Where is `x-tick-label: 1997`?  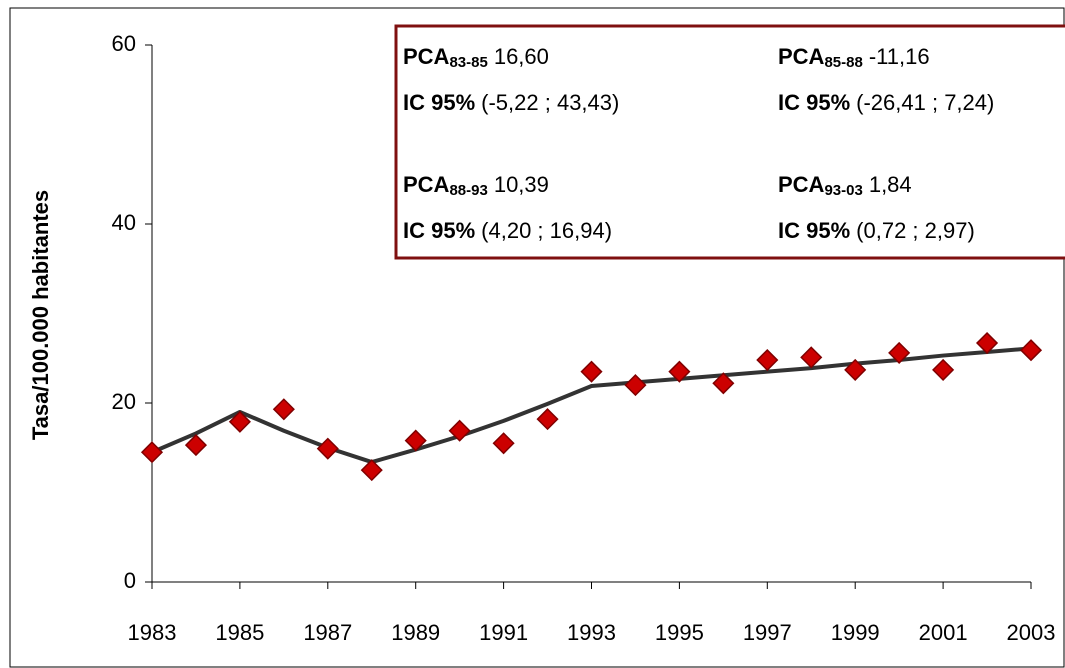
x-tick-label: 1997 is located at coordinates (767, 632).